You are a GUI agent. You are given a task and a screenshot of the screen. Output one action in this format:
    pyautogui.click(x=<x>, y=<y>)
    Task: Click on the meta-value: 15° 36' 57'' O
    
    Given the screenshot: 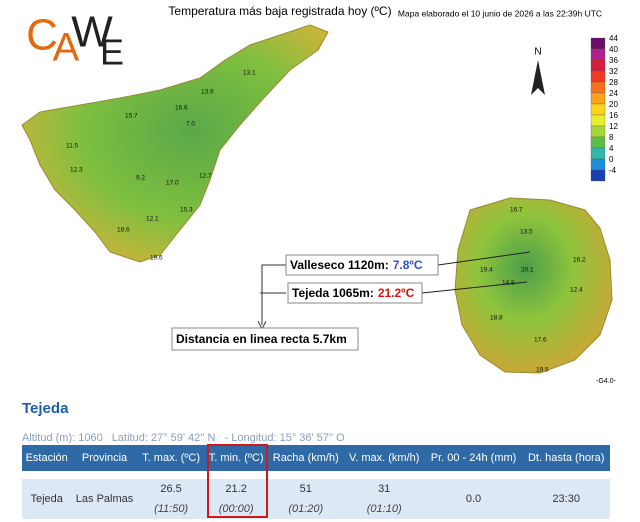 What is the action you would take?
    pyautogui.click(x=312, y=438)
    